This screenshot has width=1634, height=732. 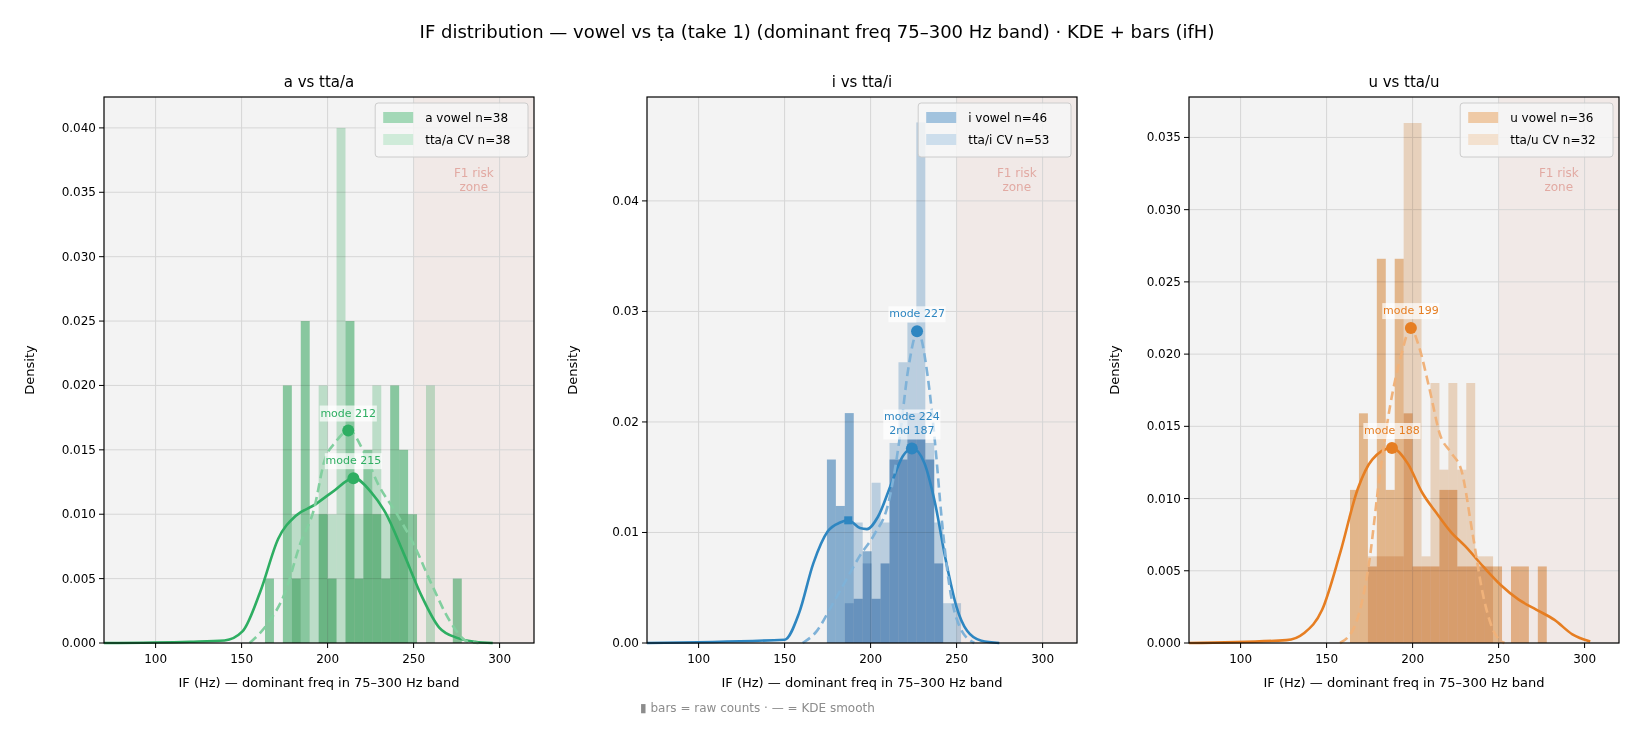 I want to click on text: IF distribution — vowel vs ṭa (take 1) (dominant freq 75–300 Hz band) · KDE + bars (ifH), so click(x=817, y=31).